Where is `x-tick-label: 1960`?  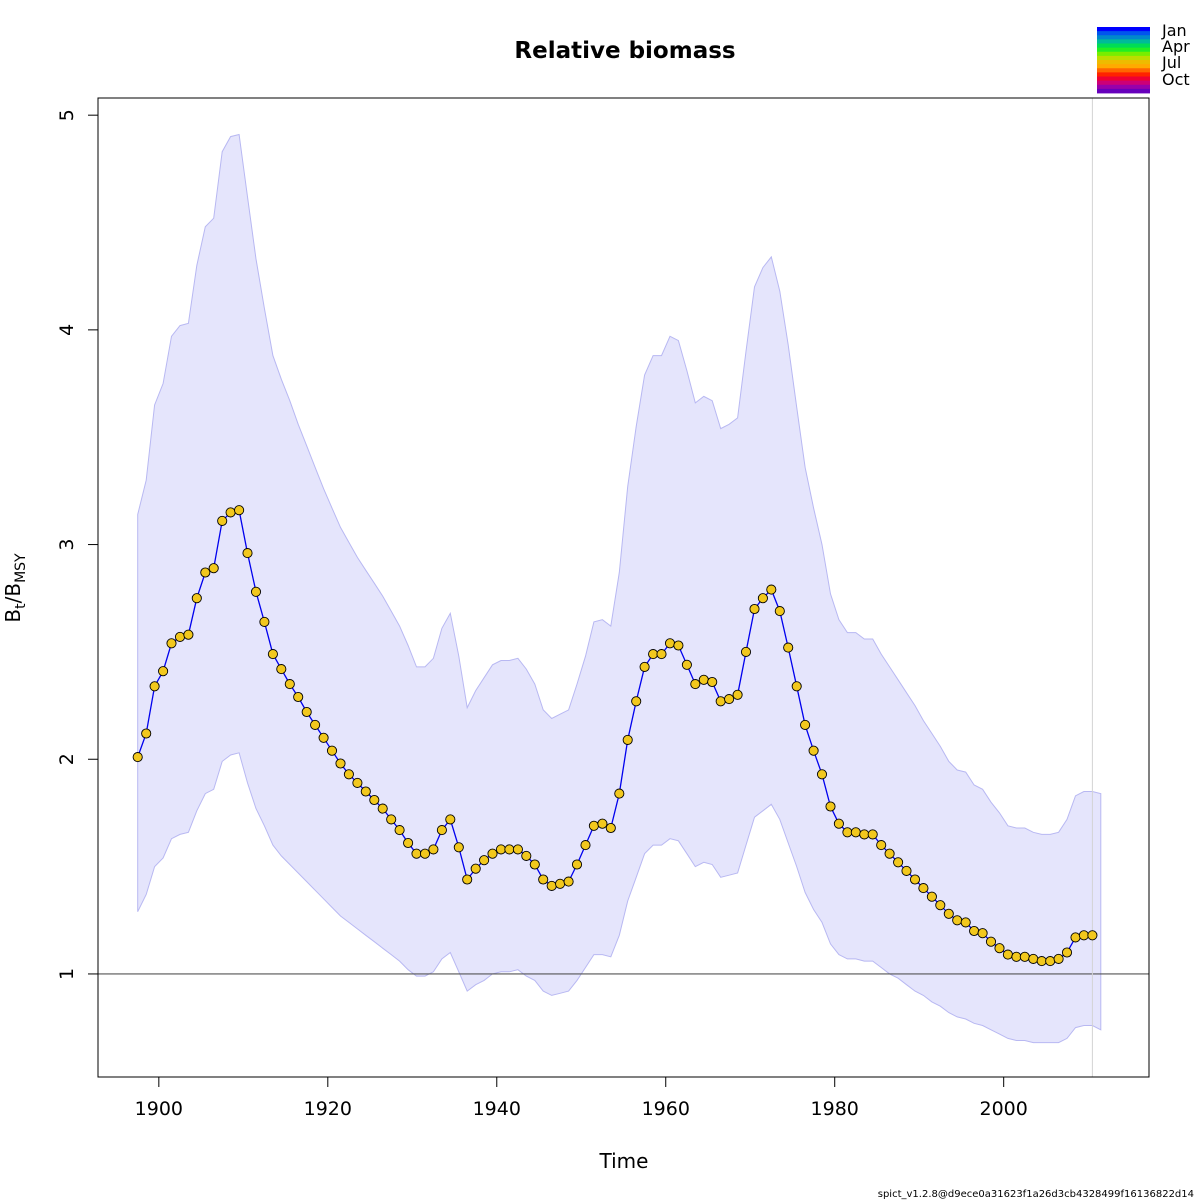
x-tick-label: 1960 is located at coordinates (666, 1109).